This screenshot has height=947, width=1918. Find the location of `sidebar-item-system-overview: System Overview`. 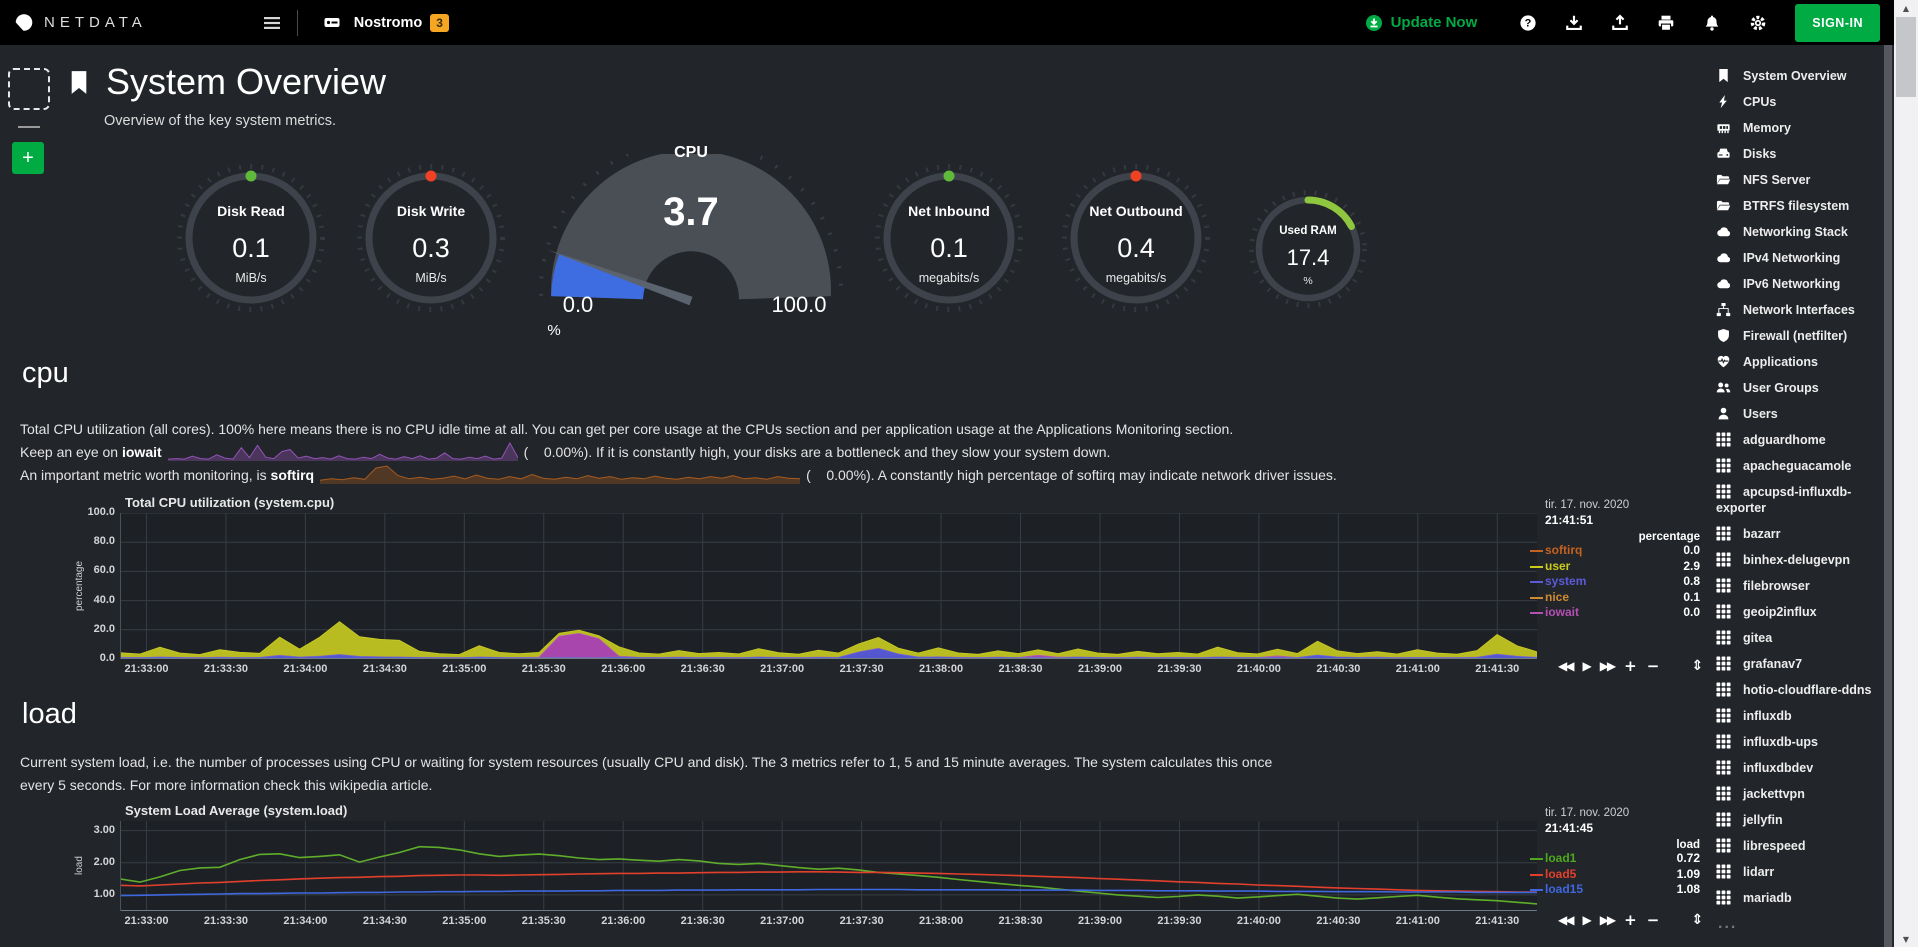

sidebar-item-system-overview: System Overview is located at coordinates (1792, 76).